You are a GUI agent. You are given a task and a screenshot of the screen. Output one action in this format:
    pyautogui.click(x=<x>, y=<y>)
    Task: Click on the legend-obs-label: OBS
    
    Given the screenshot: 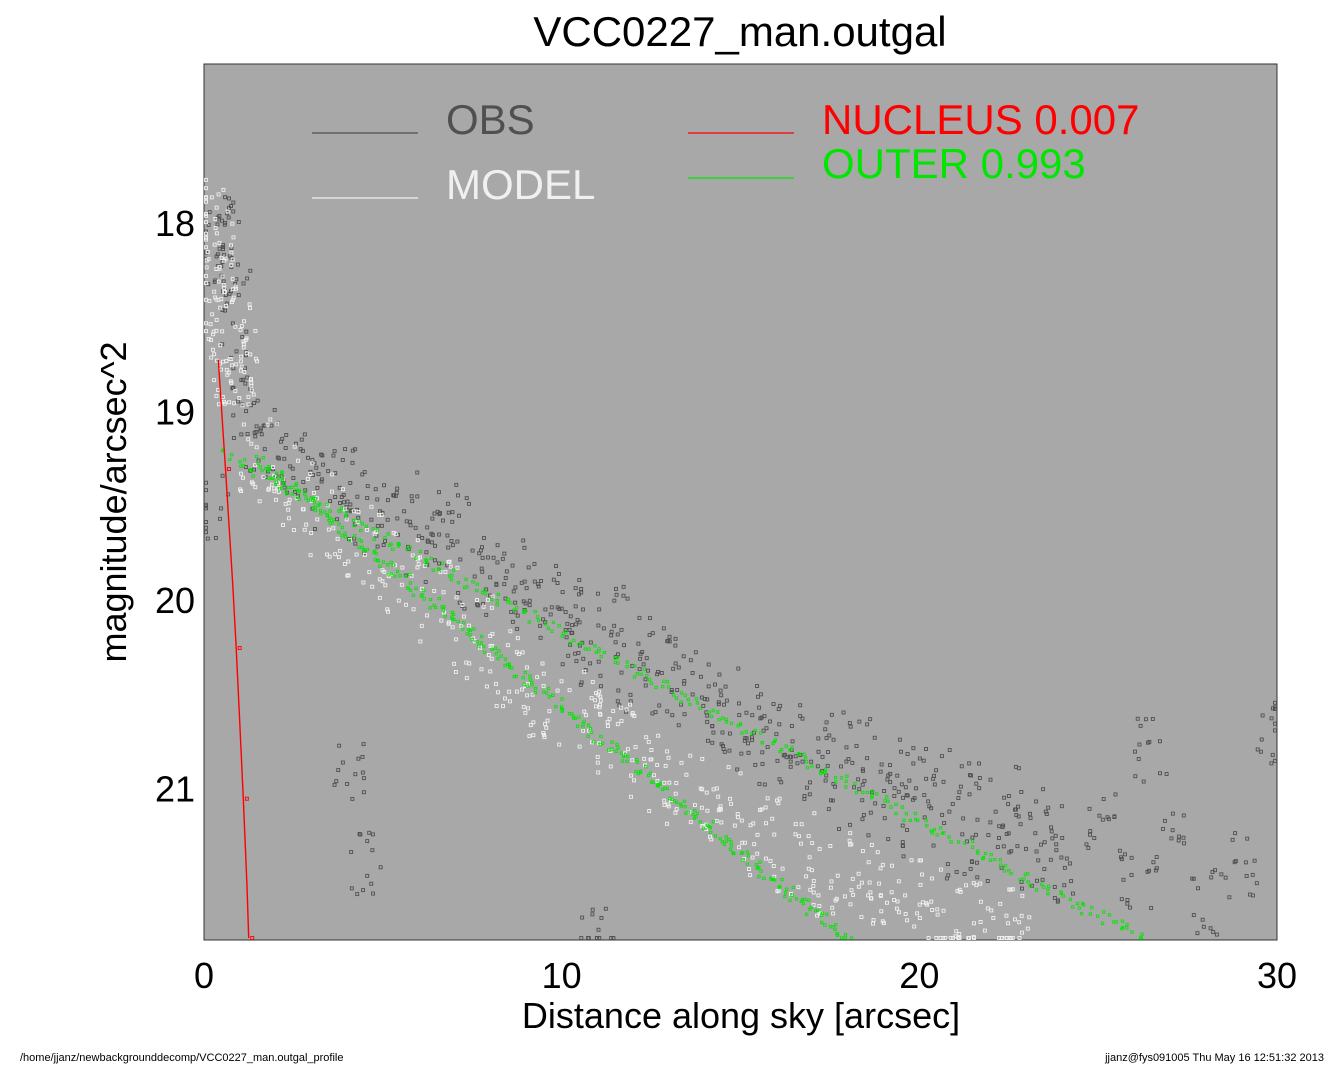 What is the action you would take?
    pyautogui.click(x=490, y=119)
    